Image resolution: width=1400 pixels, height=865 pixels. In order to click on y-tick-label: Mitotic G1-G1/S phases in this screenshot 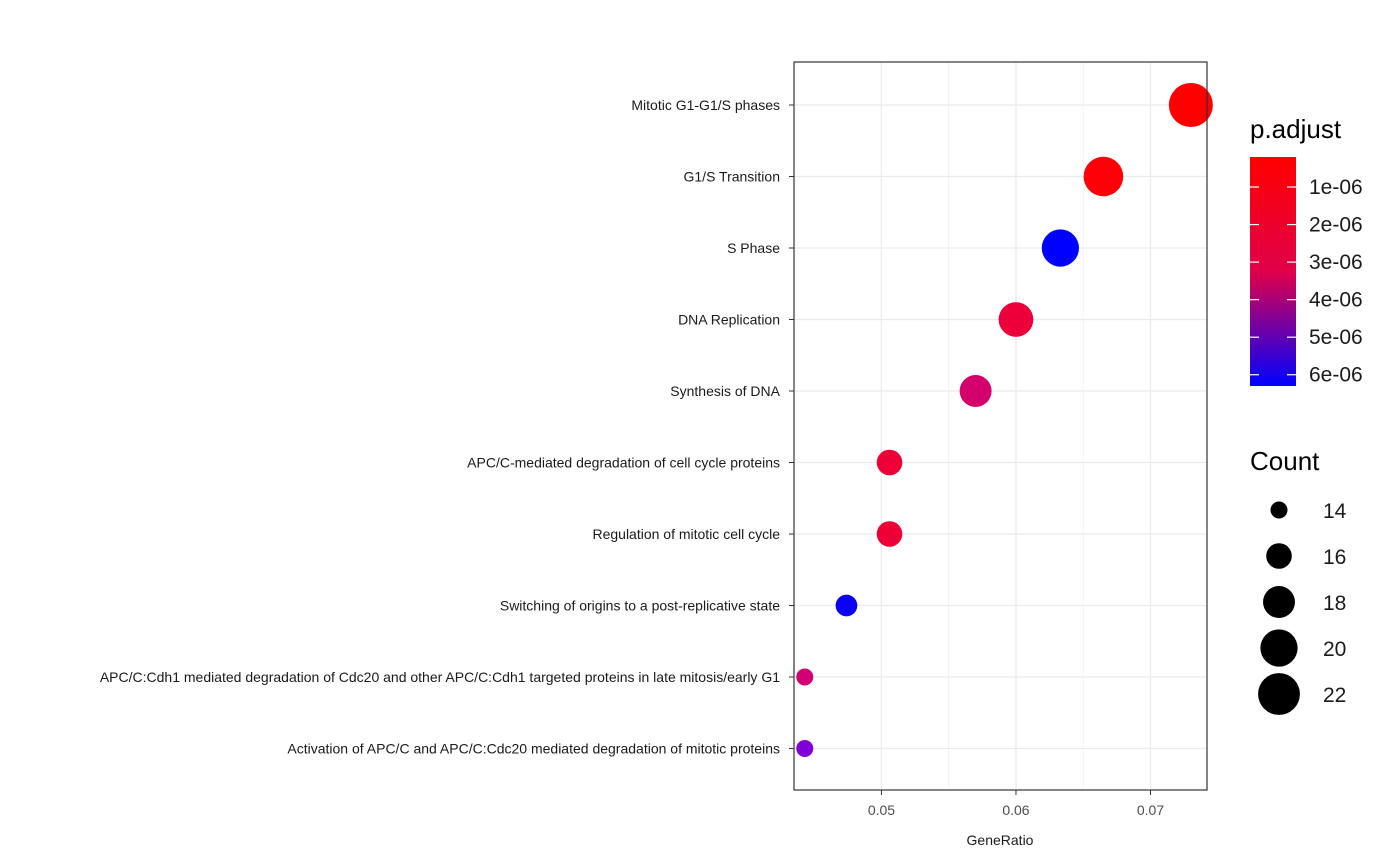, I will do `click(705, 105)`.